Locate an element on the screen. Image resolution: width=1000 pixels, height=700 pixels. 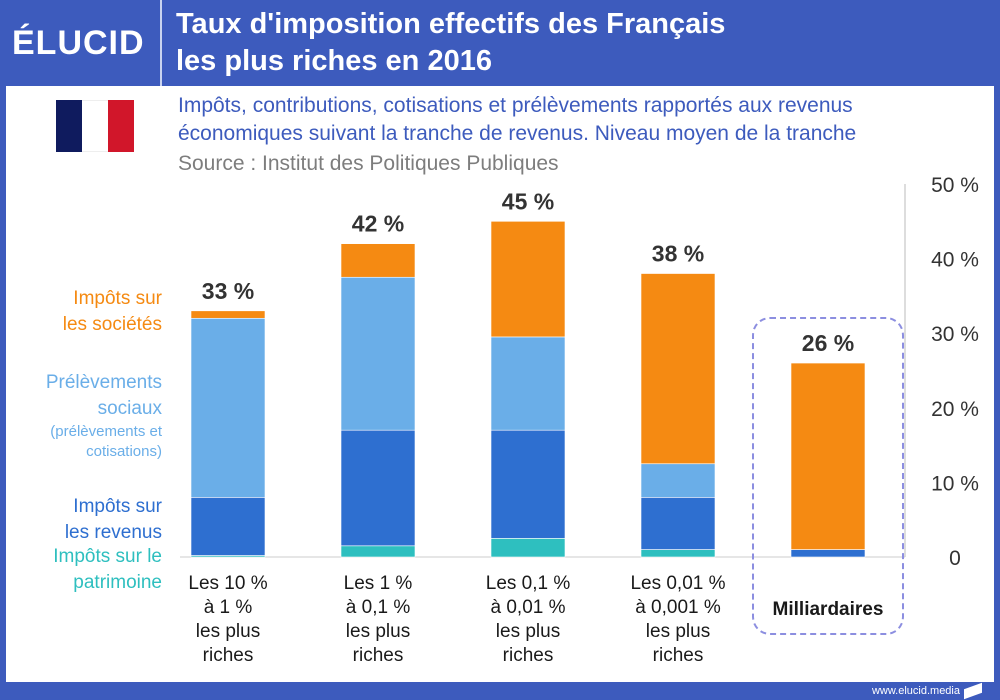
france-flag-icon is located at coordinates (95, 126).